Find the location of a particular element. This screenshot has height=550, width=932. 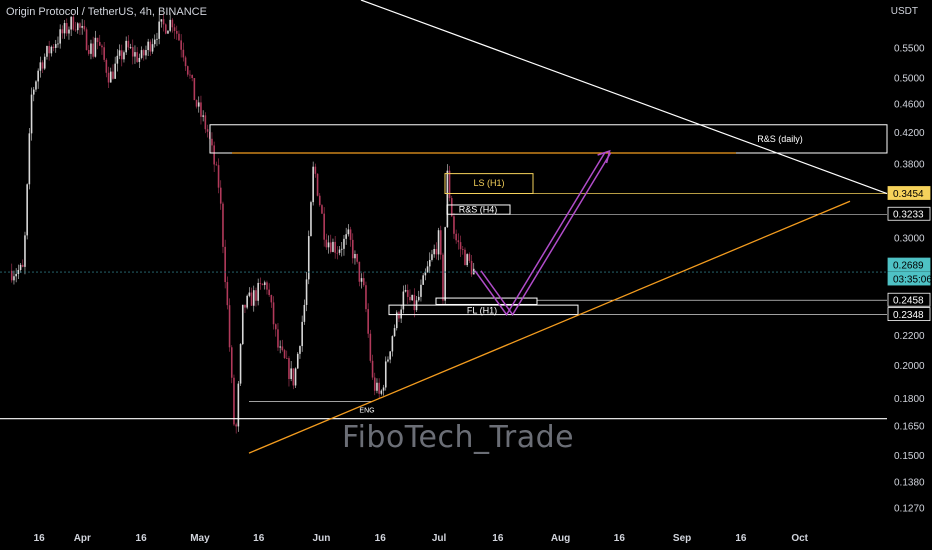

price-tick-label: 0.4600 is located at coordinates (909, 105).